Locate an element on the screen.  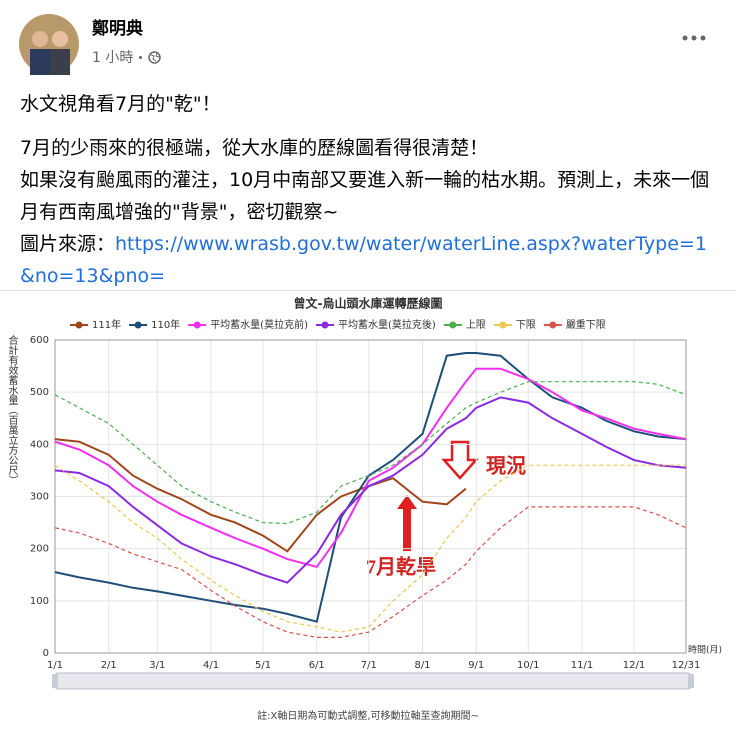
line: 7月的少雨來的很極端，從大水庫的歷線圖看得很清楚！ is located at coordinates (254, 148).